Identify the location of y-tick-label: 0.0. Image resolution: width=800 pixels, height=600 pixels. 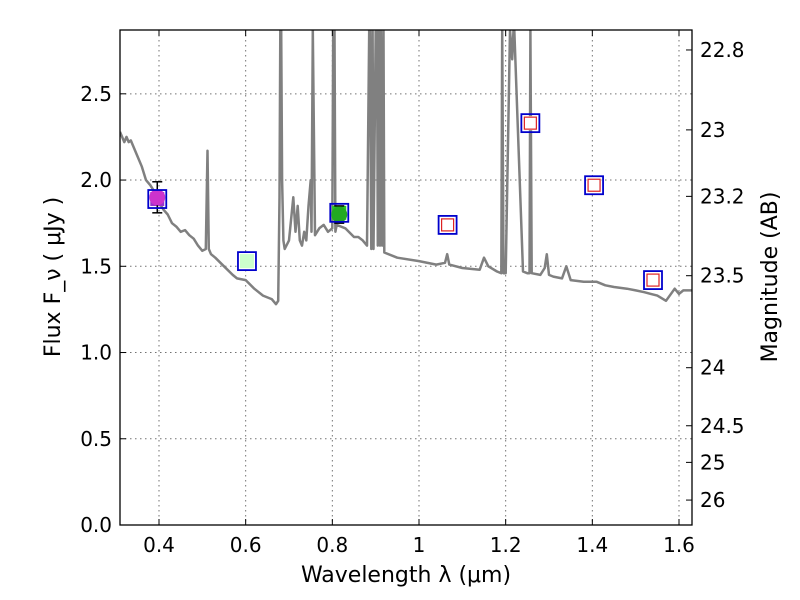
(96, 525).